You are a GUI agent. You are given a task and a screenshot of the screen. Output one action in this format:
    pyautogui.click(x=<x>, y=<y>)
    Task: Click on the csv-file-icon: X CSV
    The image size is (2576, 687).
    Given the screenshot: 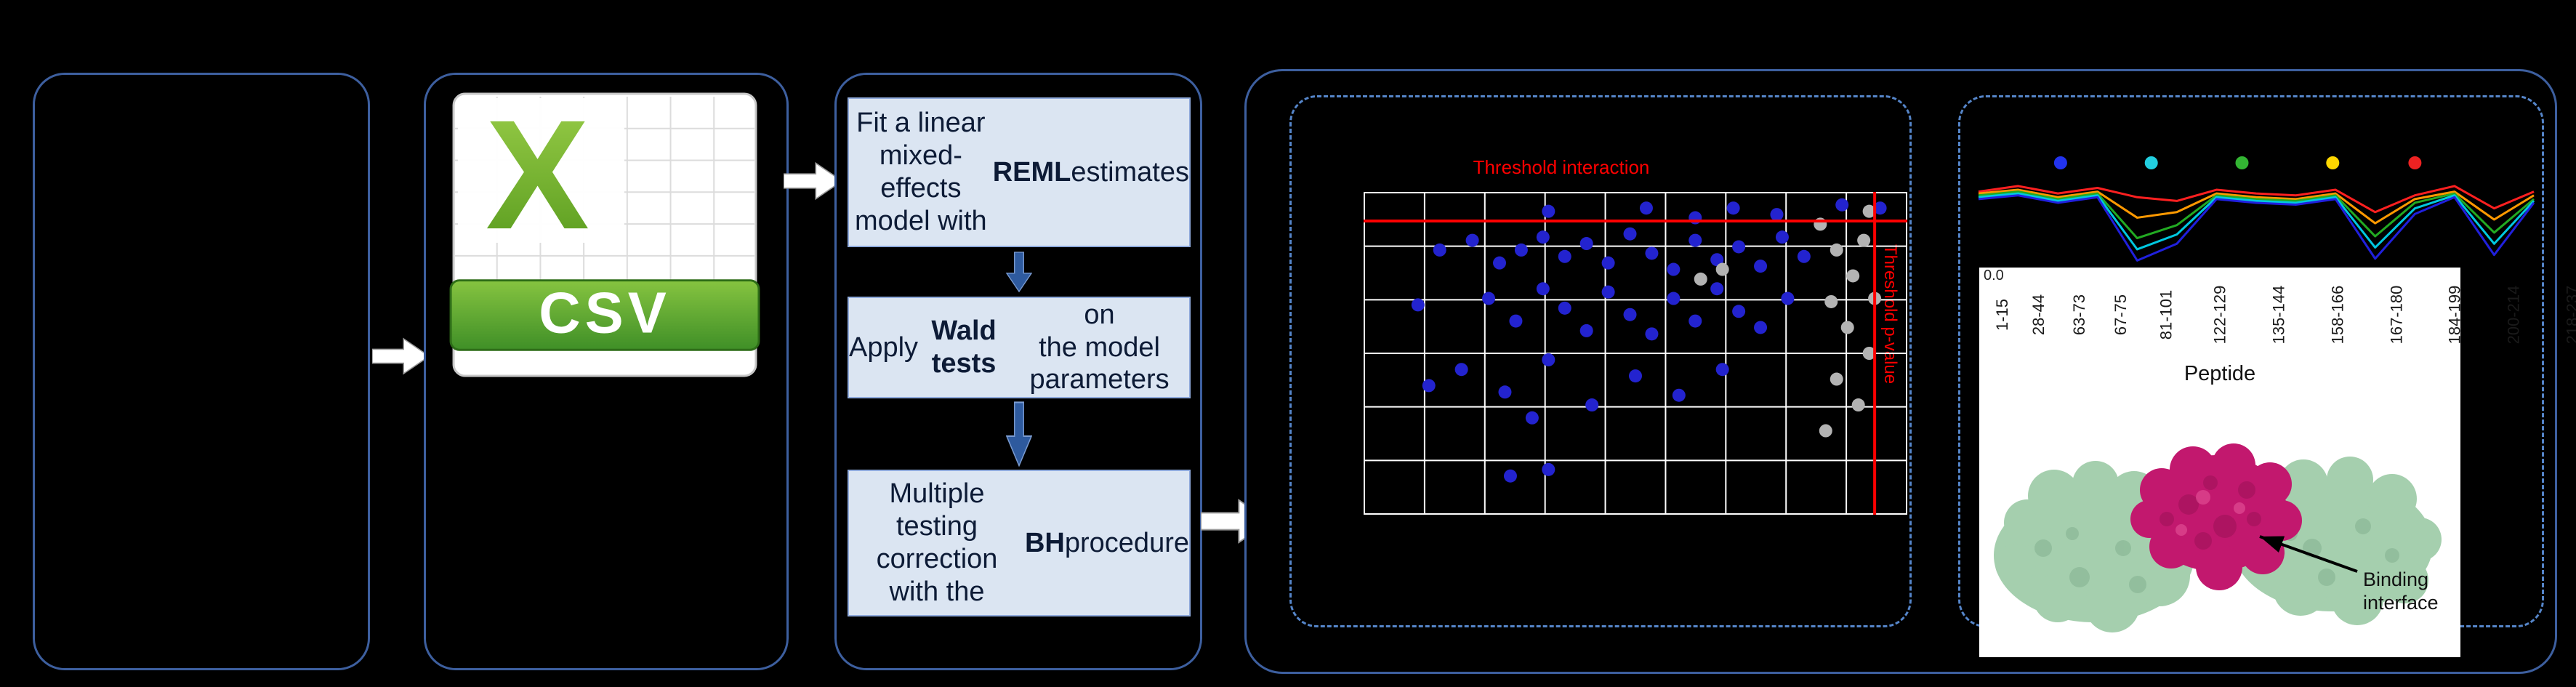 What is the action you would take?
    pyautogui.click(x=604, y=235)
    